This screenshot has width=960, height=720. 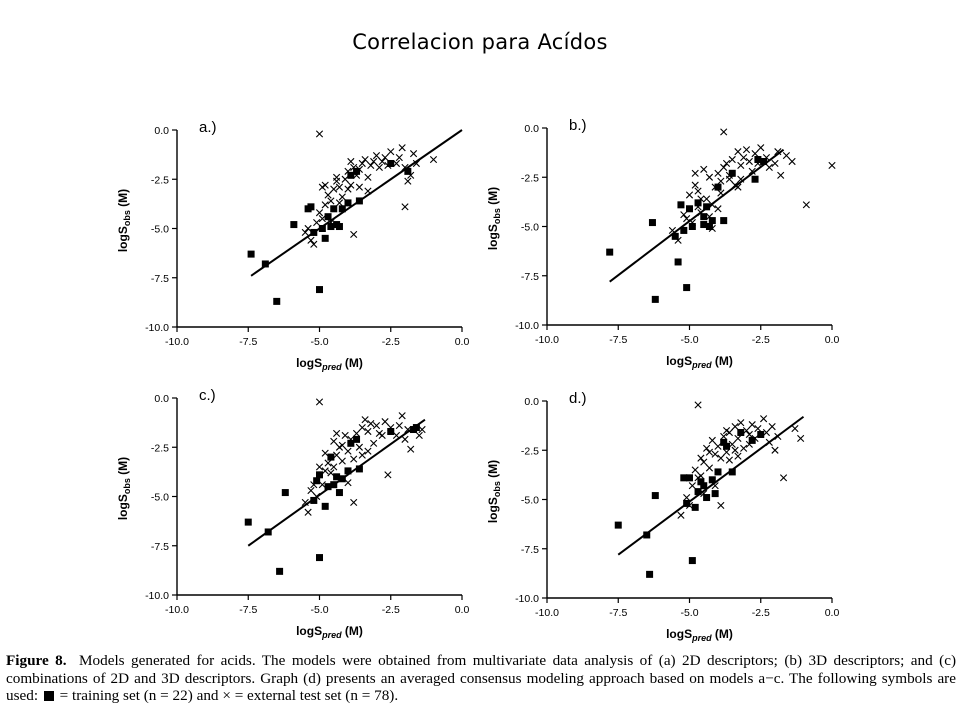 What do you see at coordinates (527, 599) in the screenshot?
I see `y-tick-label: -10.0` at bounding box center [527, 599].